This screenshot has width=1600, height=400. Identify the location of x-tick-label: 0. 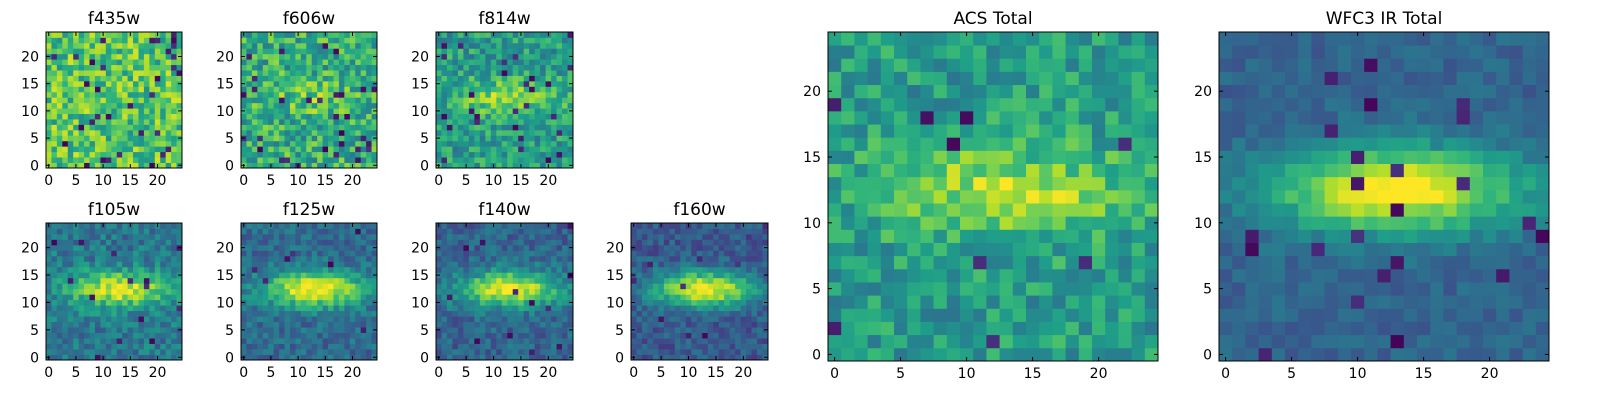
(48, 181).